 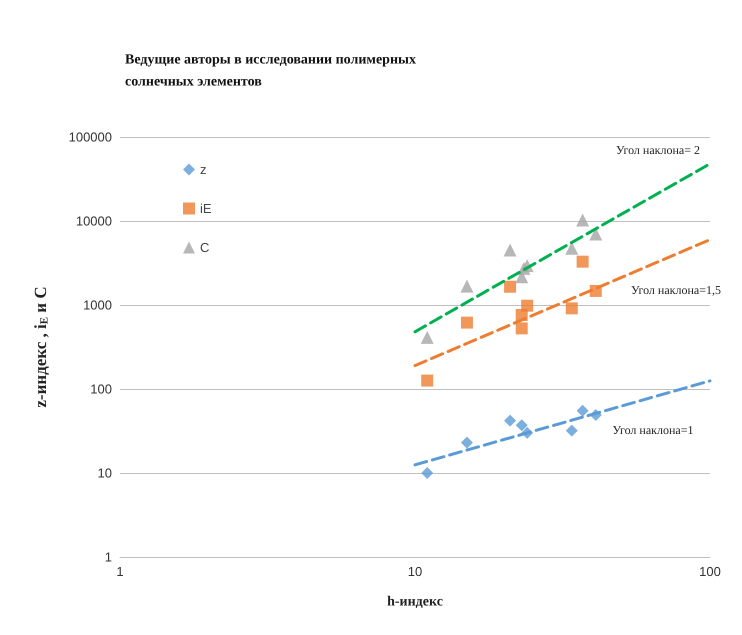 What do you see at coordinates (710, 571) in the screenshot?
I see `x-tick-label: 100` at bounding box center [710, 571].